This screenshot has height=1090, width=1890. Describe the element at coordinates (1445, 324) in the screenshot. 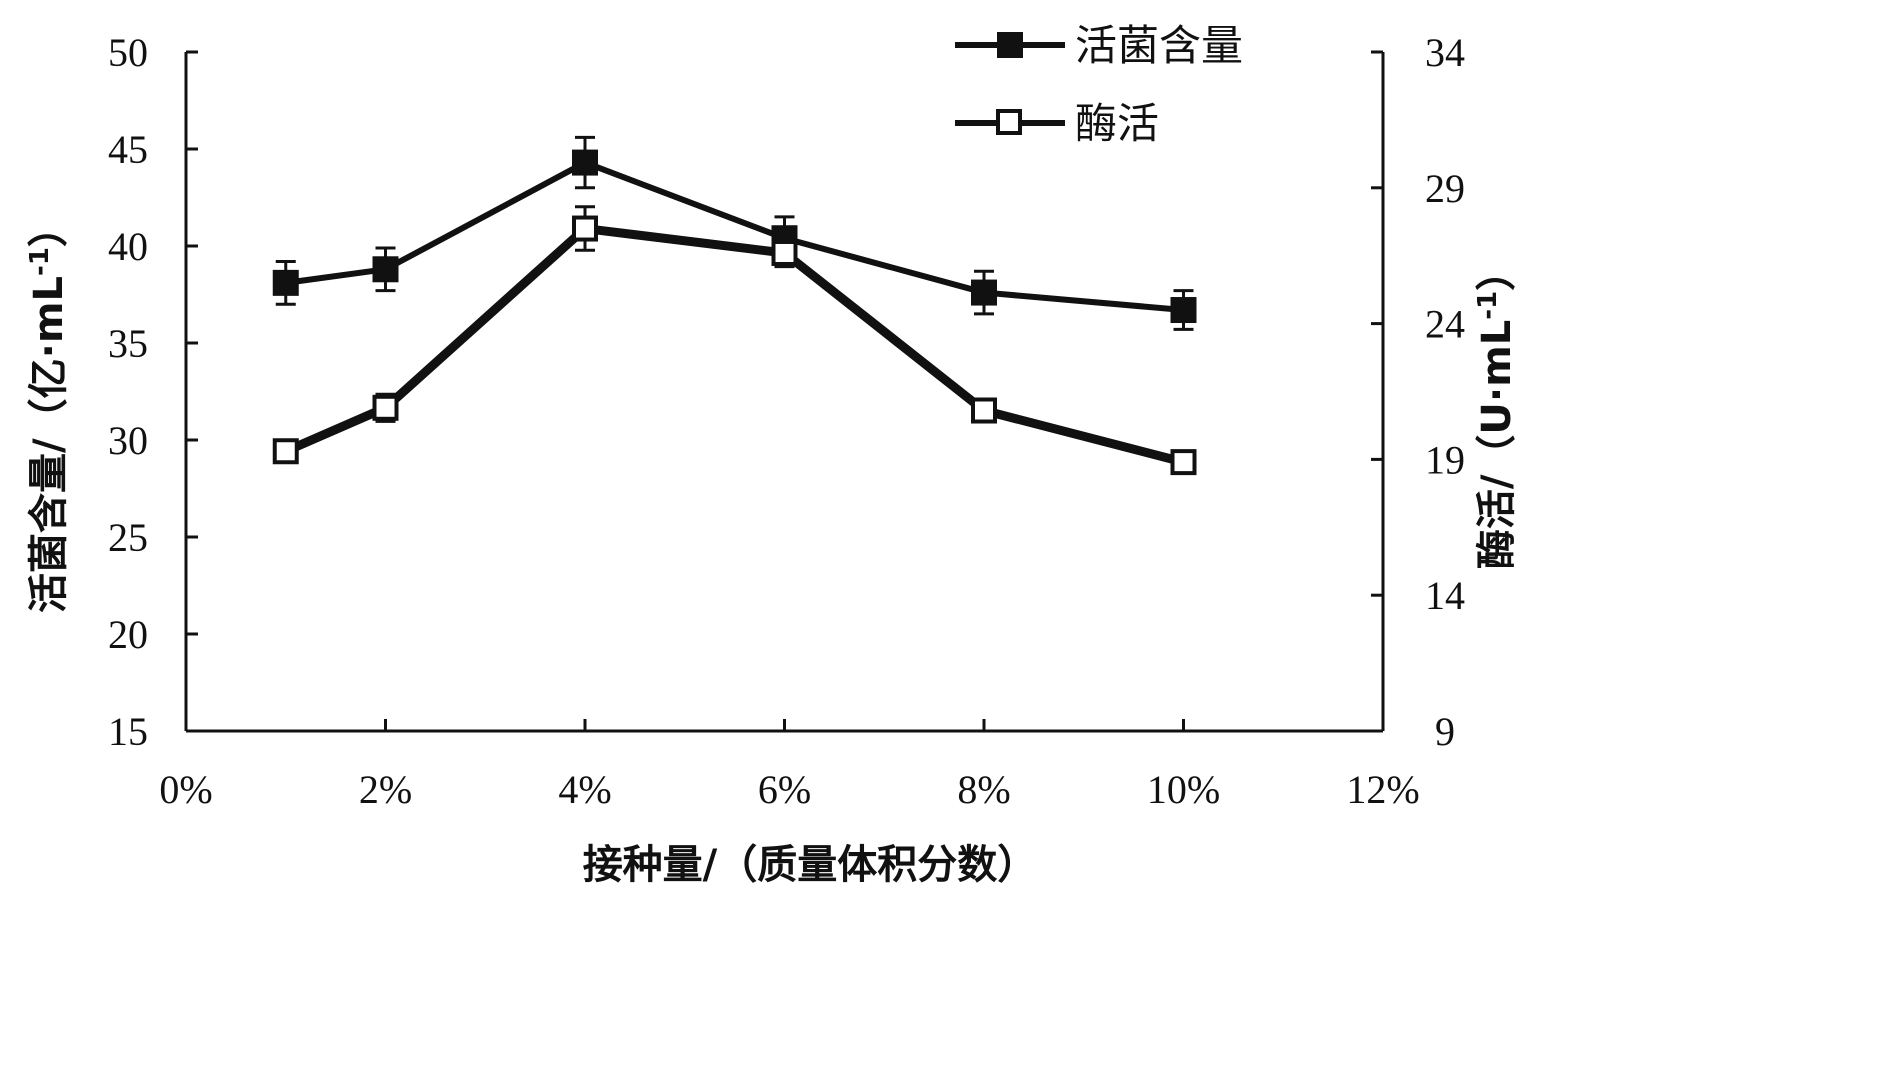

I see `y-right-tick-label: 24` at that location.